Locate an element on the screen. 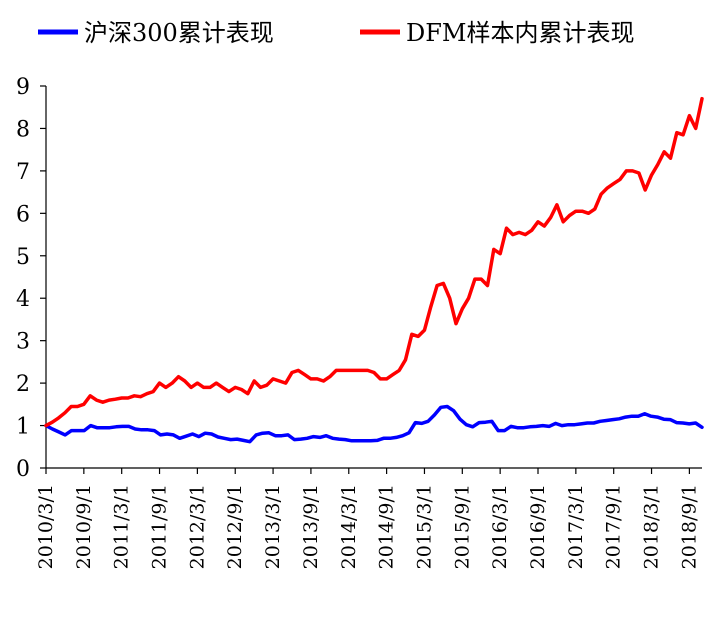 This screenshot has width=720, height=622. x-tick-label: 2011/9/1 is located at coordinates (160, 526).